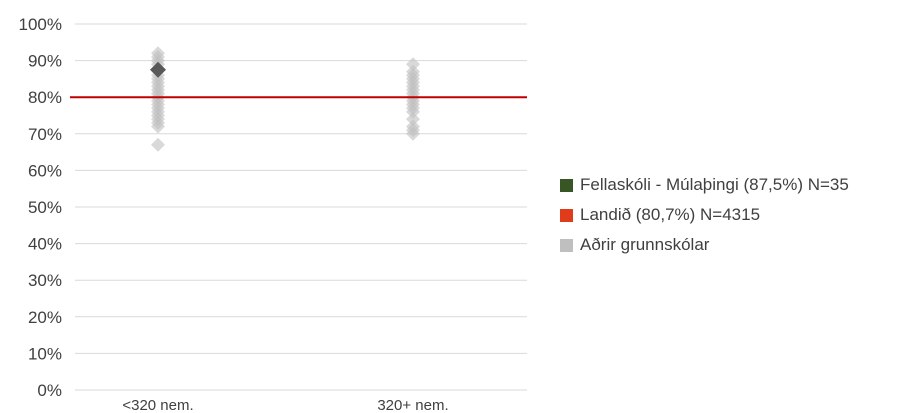 The width and height of the screenshot is (914, 413). Describe the element at coordinates (285, 405) in the screenshot. I see `x-axis-categories: <320 nem. 320+ nem.` at that location.